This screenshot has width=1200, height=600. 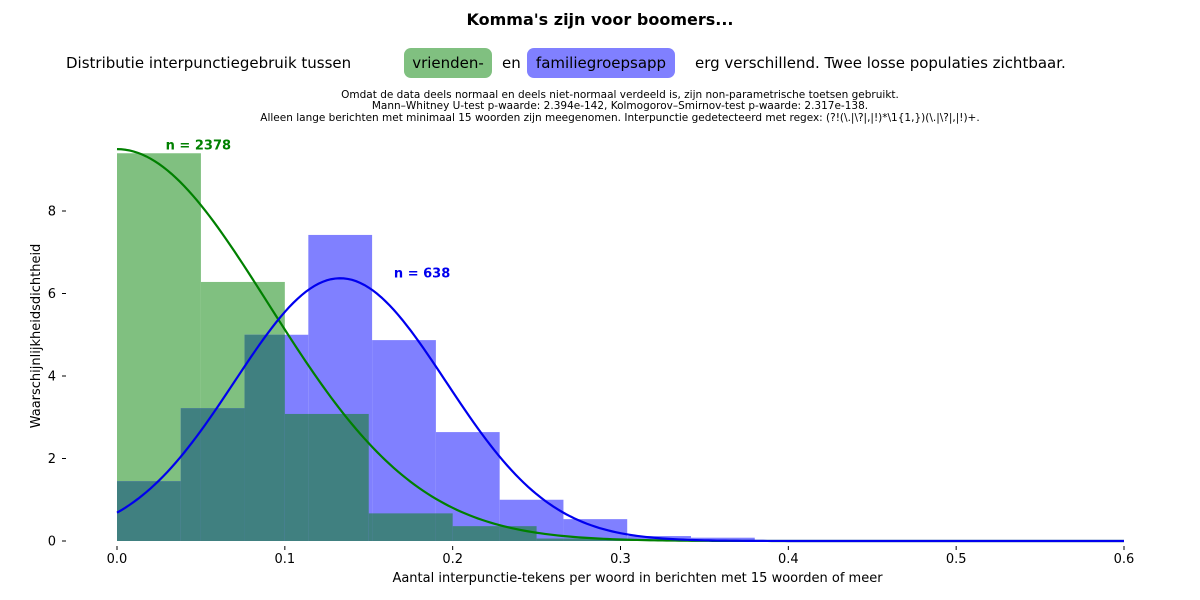 I want to click on y-tick-label-4: 8, so click(x=52, y=212).